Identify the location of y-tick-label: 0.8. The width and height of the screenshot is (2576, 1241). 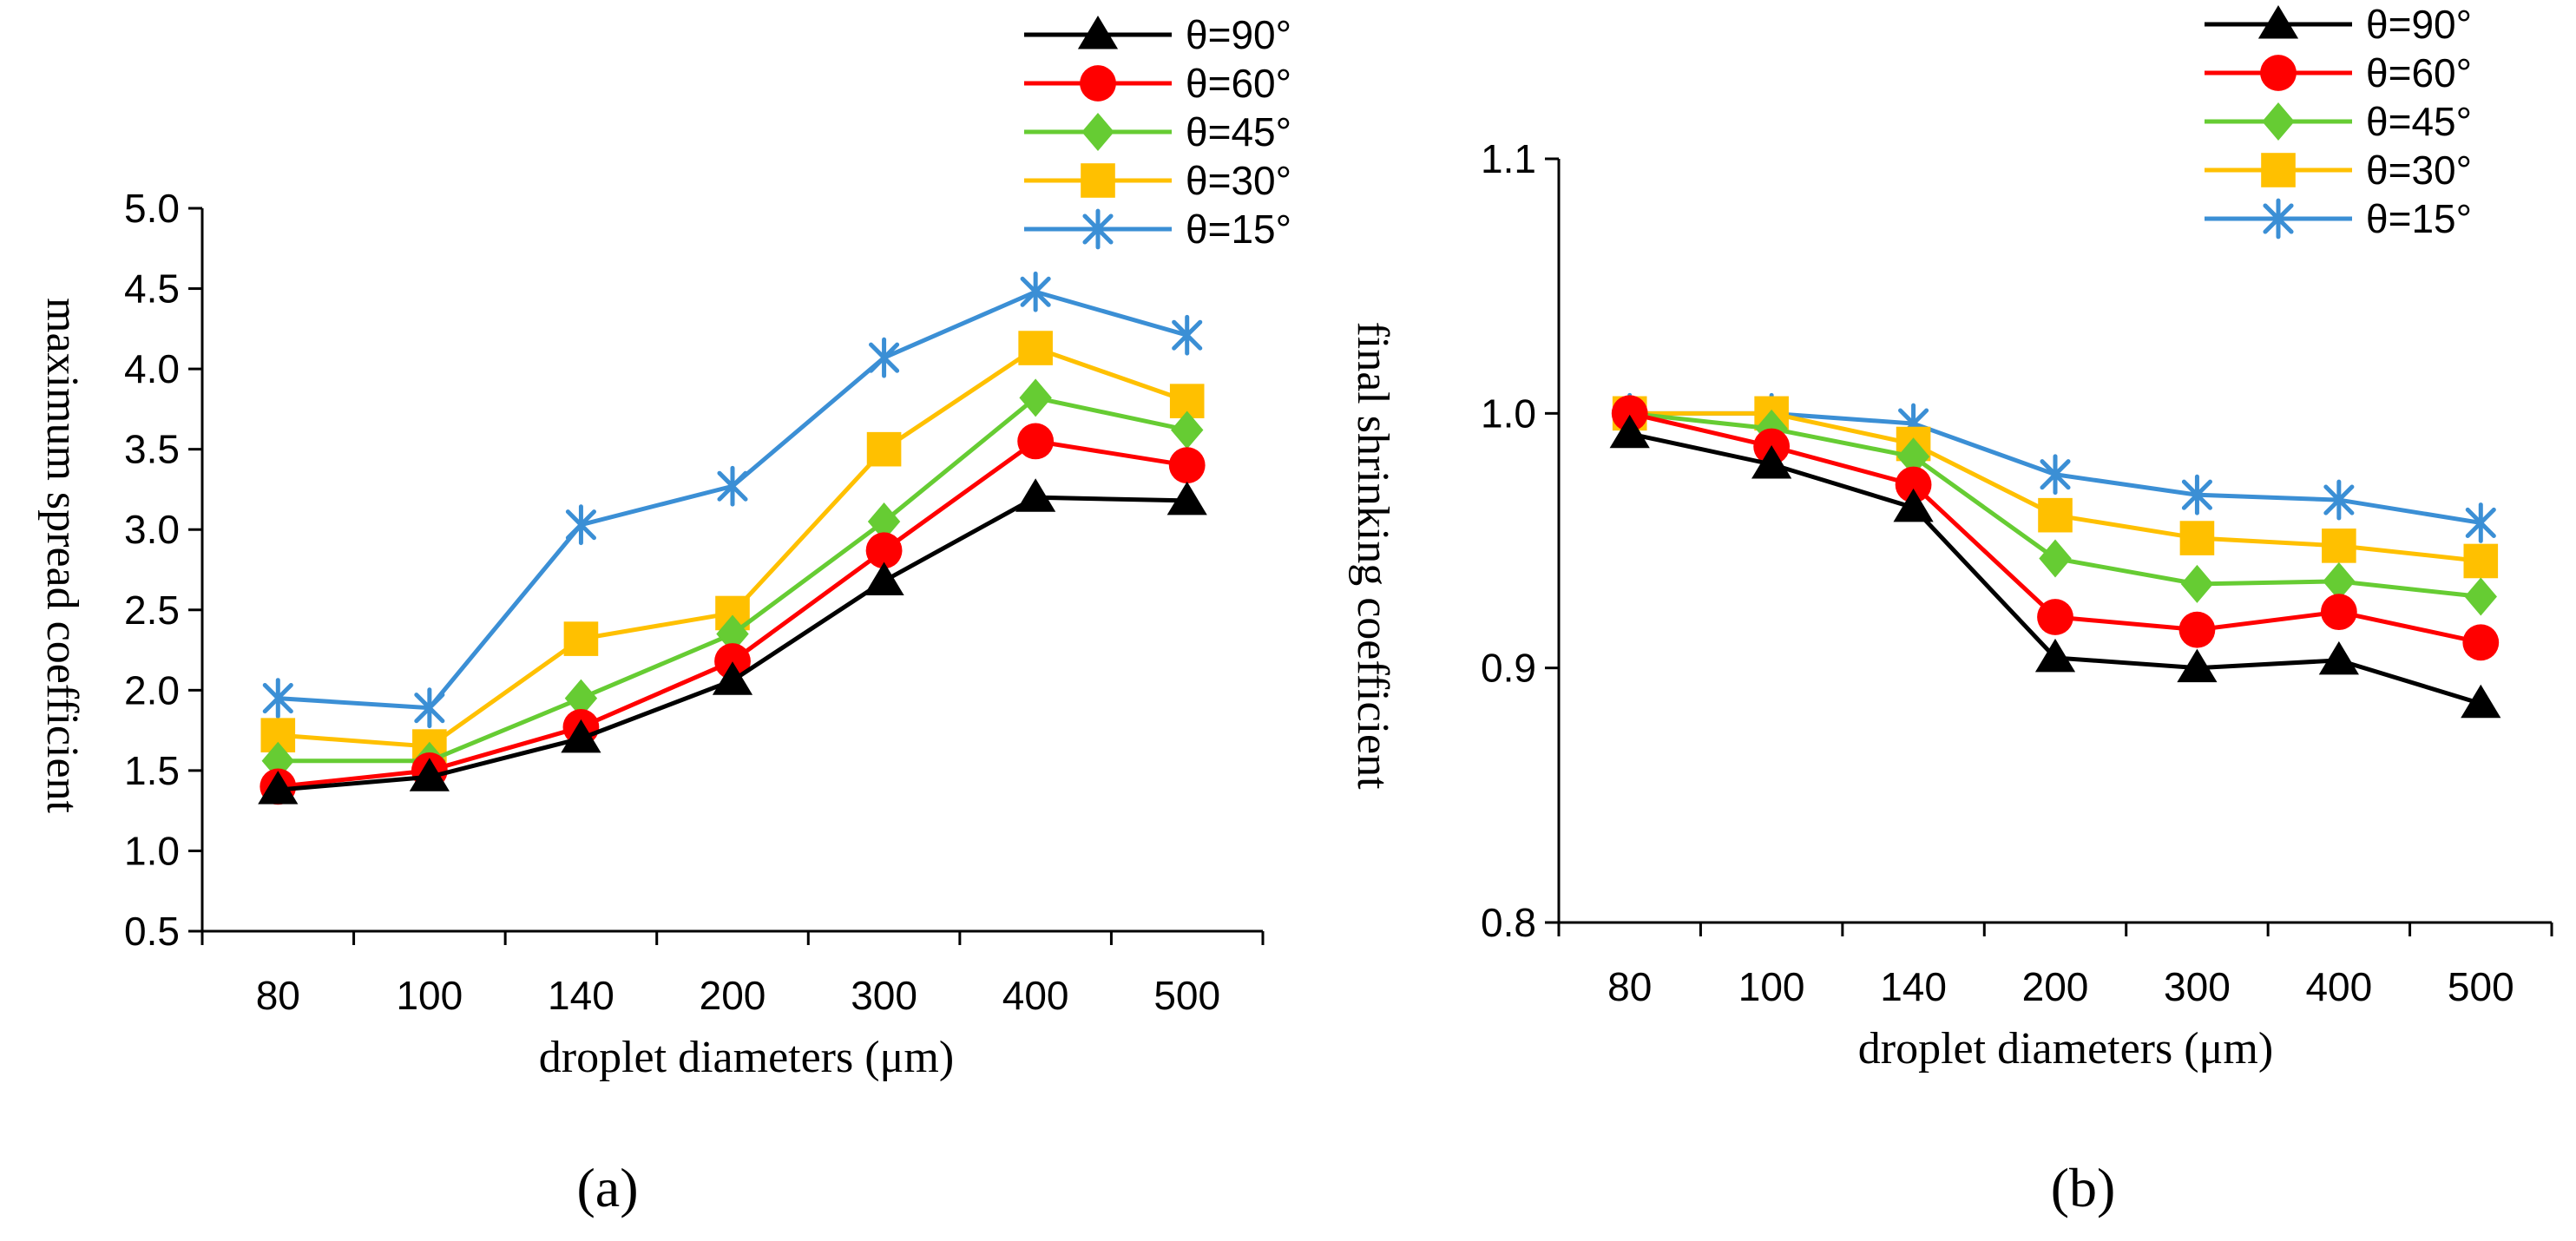
(1508, 922).